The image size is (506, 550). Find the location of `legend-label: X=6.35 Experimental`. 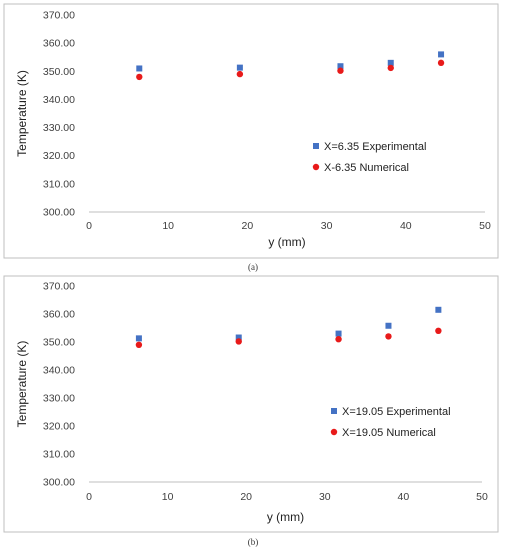

legend-label: X=6.35 Experimental is located at coordinates (375, 147).